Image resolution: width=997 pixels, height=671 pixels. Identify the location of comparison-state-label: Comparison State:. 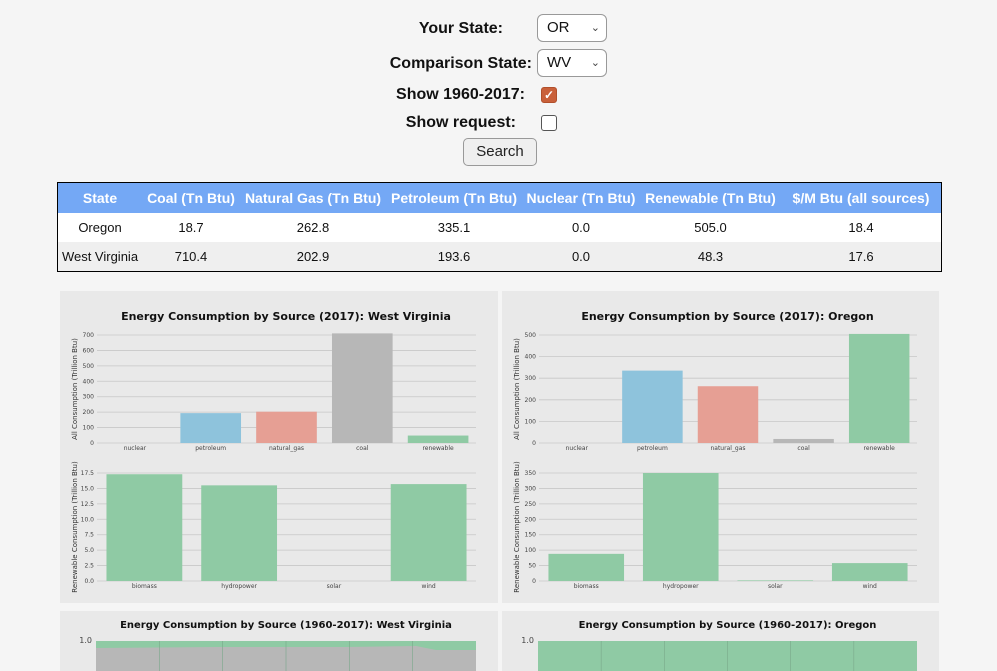
(460, 63).